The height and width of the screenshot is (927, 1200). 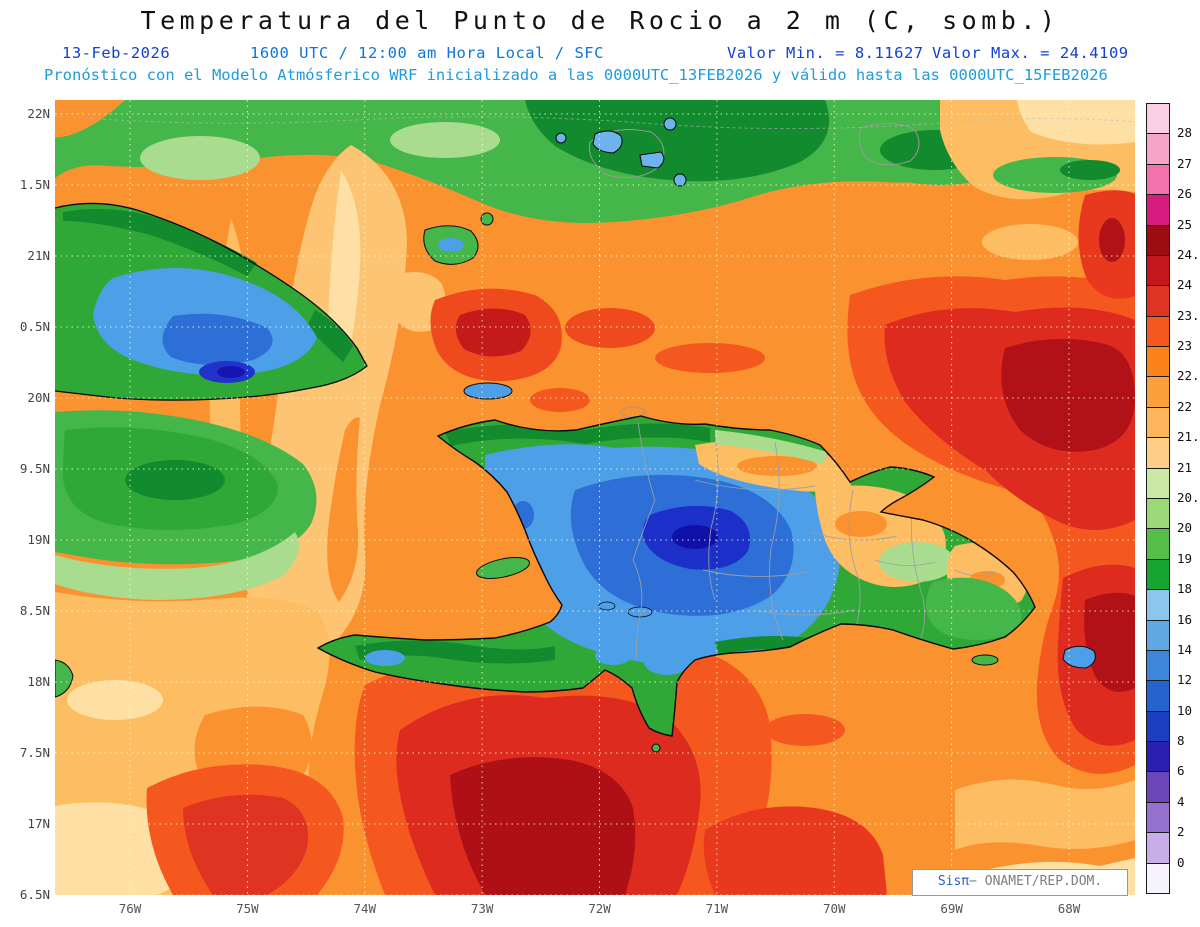 What do you see at coordinates (38, 255) in the screenshot?
I see `lat-tick-label: 21N` at bounding box center [38, 255].